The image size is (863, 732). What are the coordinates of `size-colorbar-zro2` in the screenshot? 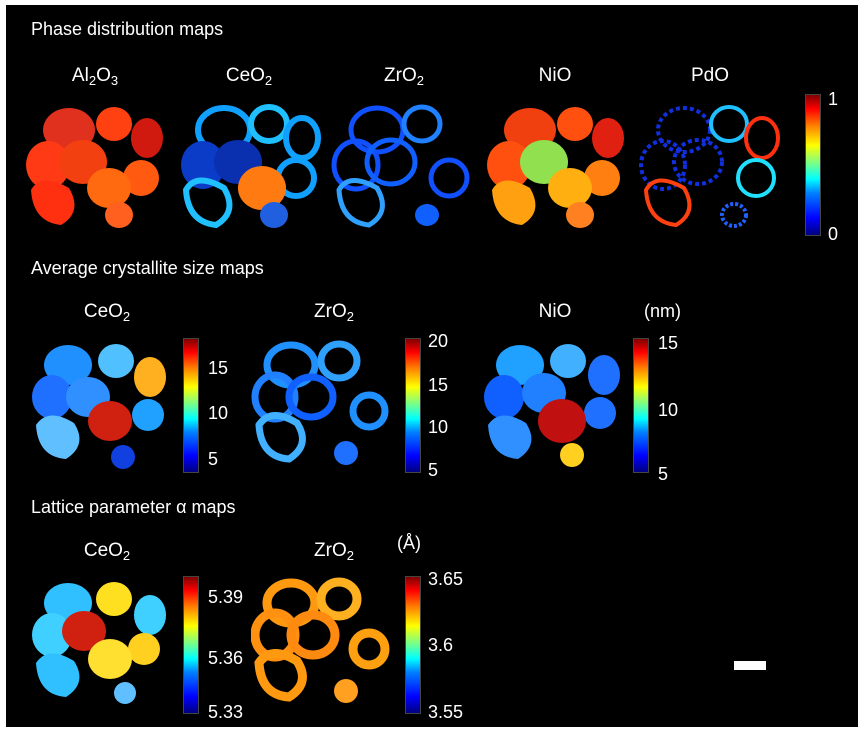 It's located at (413, 405).